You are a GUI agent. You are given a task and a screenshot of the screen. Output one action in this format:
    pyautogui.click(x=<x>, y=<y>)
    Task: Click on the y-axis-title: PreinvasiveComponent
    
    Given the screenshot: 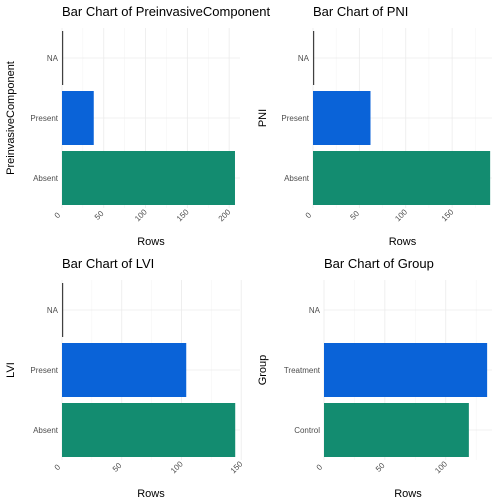 What is the action you would take?
    pyautogui.click(x=11, y=118)
    